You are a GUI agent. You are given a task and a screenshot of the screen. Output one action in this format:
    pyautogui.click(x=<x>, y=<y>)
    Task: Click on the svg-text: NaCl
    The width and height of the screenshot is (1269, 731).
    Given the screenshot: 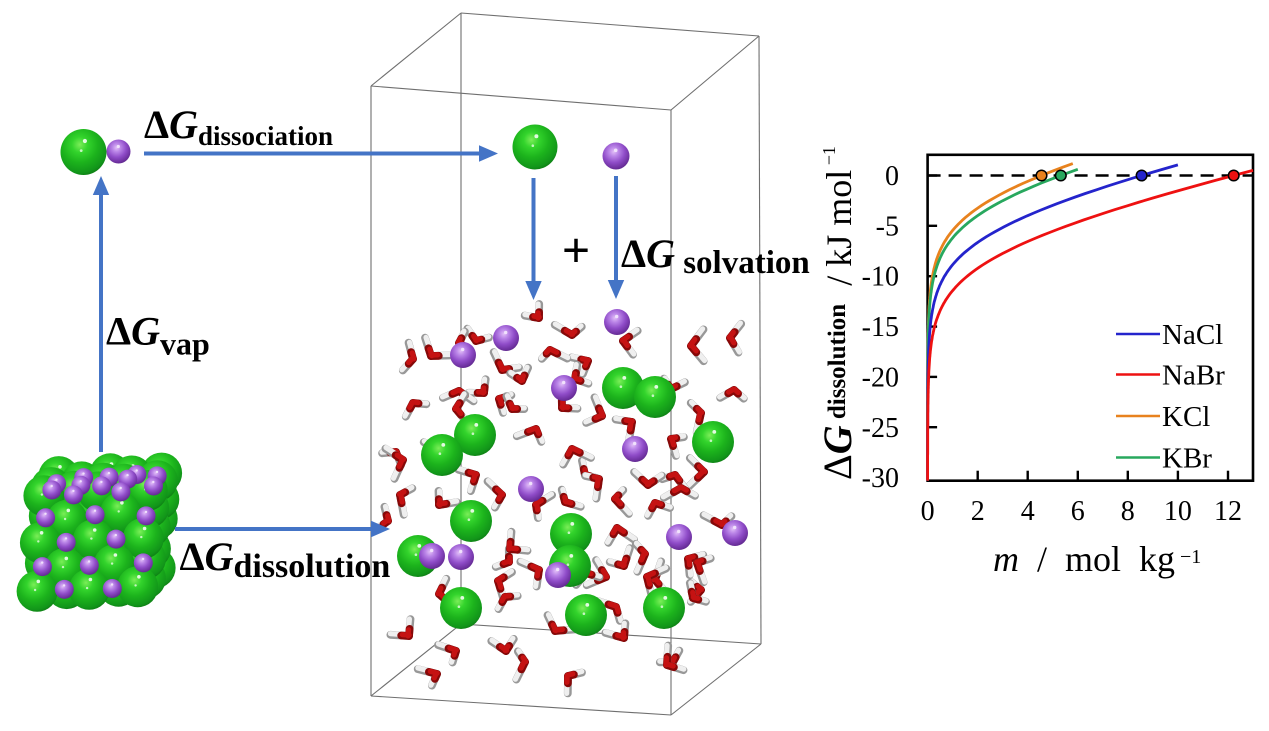 What is the action you would take?
    pyautogui.click(x=1192, y=335)
    